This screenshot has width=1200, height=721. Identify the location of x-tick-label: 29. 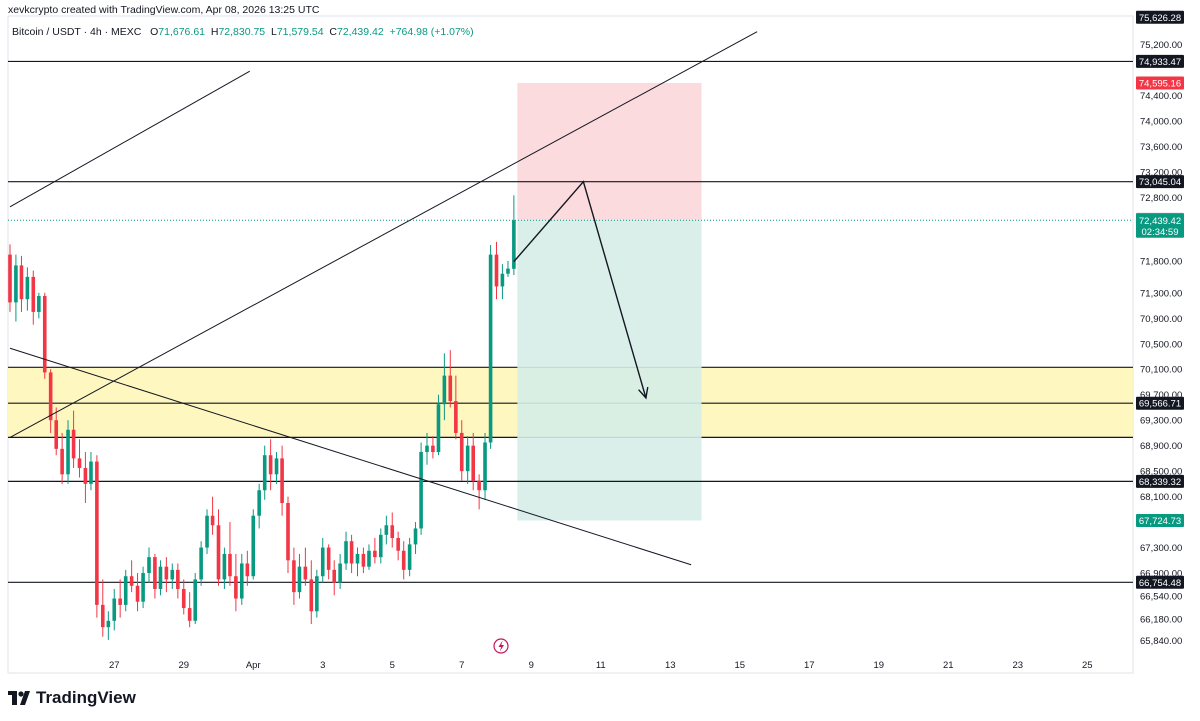
(183, 665).